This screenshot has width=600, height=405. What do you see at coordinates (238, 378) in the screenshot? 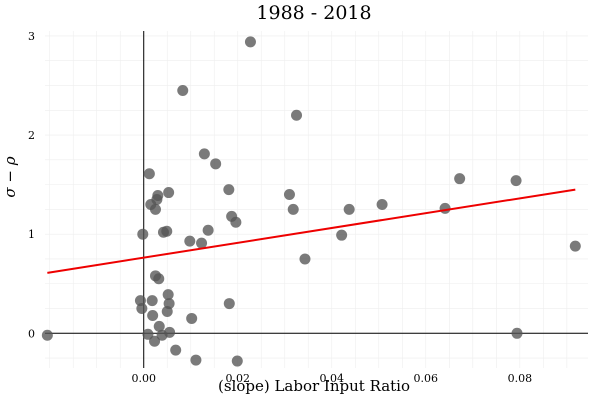
I see `x-tick-label: 0.02` at bounding box center [238, 378].